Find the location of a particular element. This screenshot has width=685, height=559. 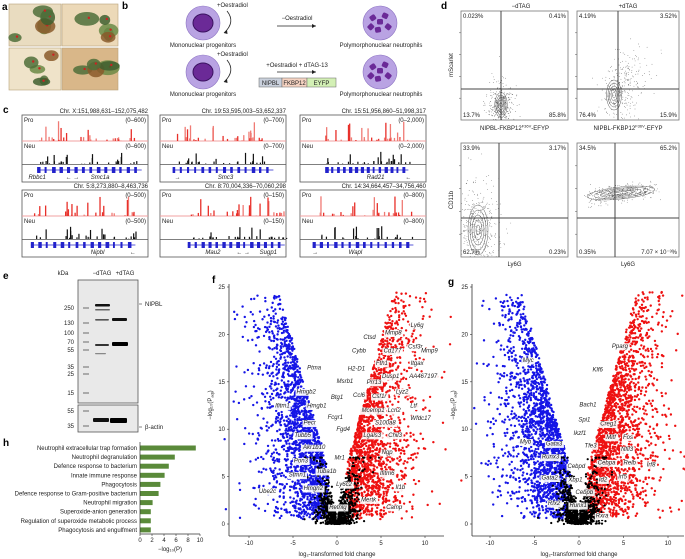

nuclear-lobe is located at coordinates (378, 29).